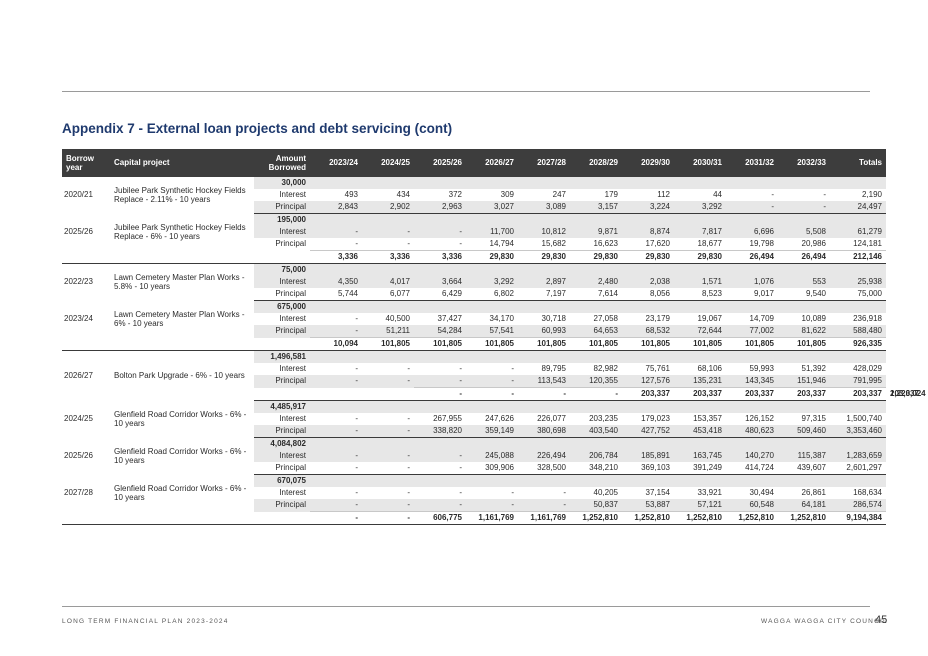 The image size is (928, 656). I want to click on value-cell: 7,614, so click(596, 294).